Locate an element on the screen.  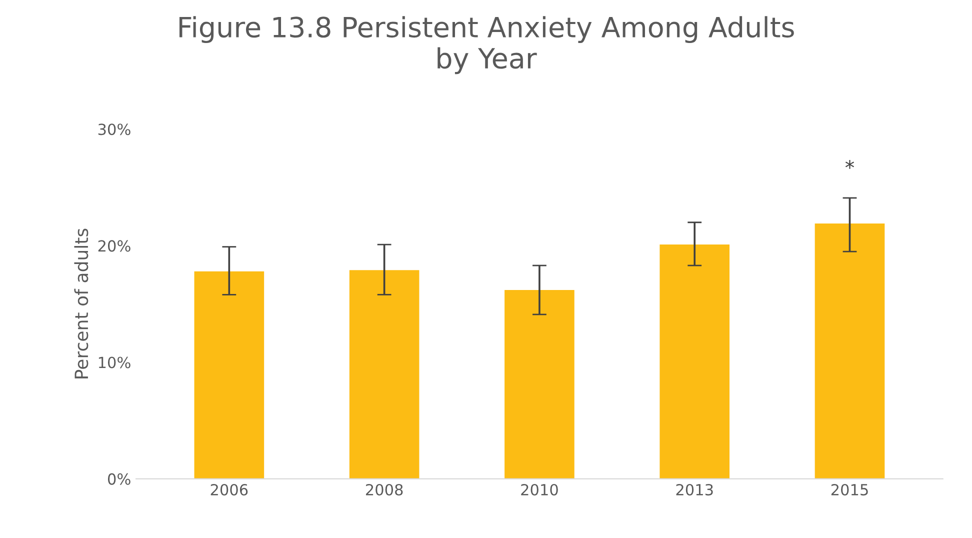
chart-title: Figure 13.8 Persistent Anxiety Among Adults by Year is located at coordinates (486, 45).